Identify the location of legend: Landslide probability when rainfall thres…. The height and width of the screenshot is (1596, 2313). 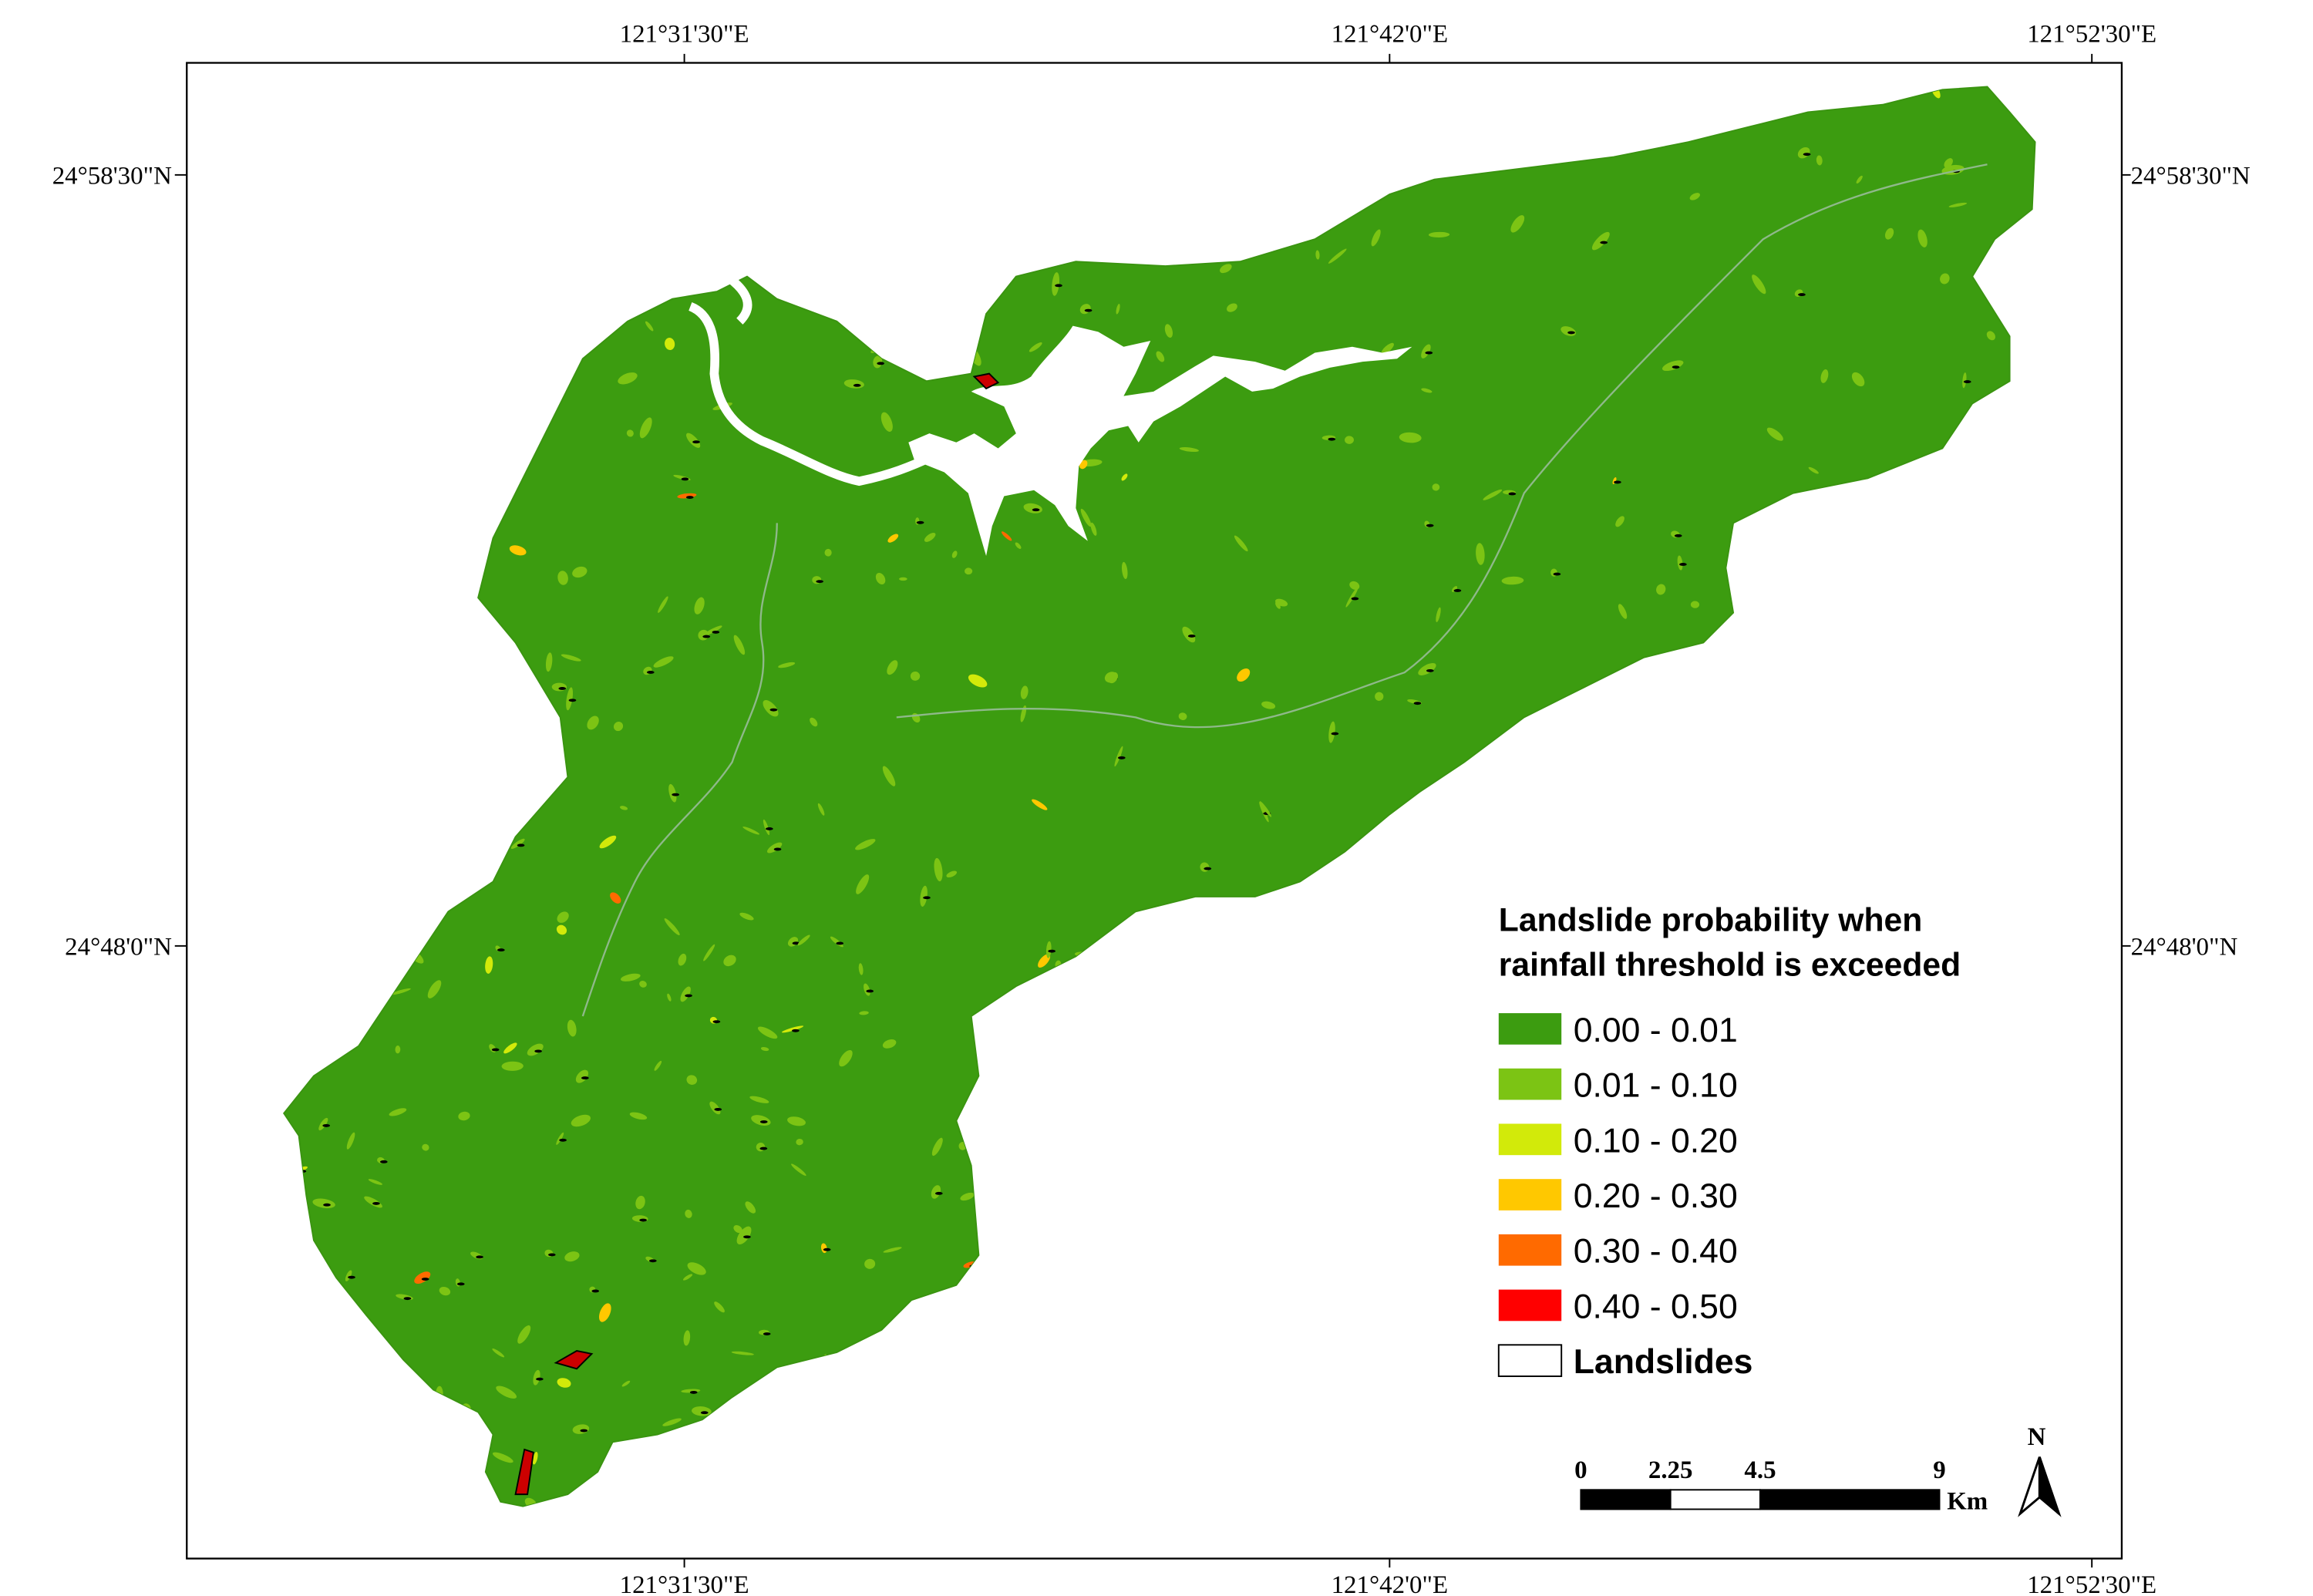
(1729, 1141).